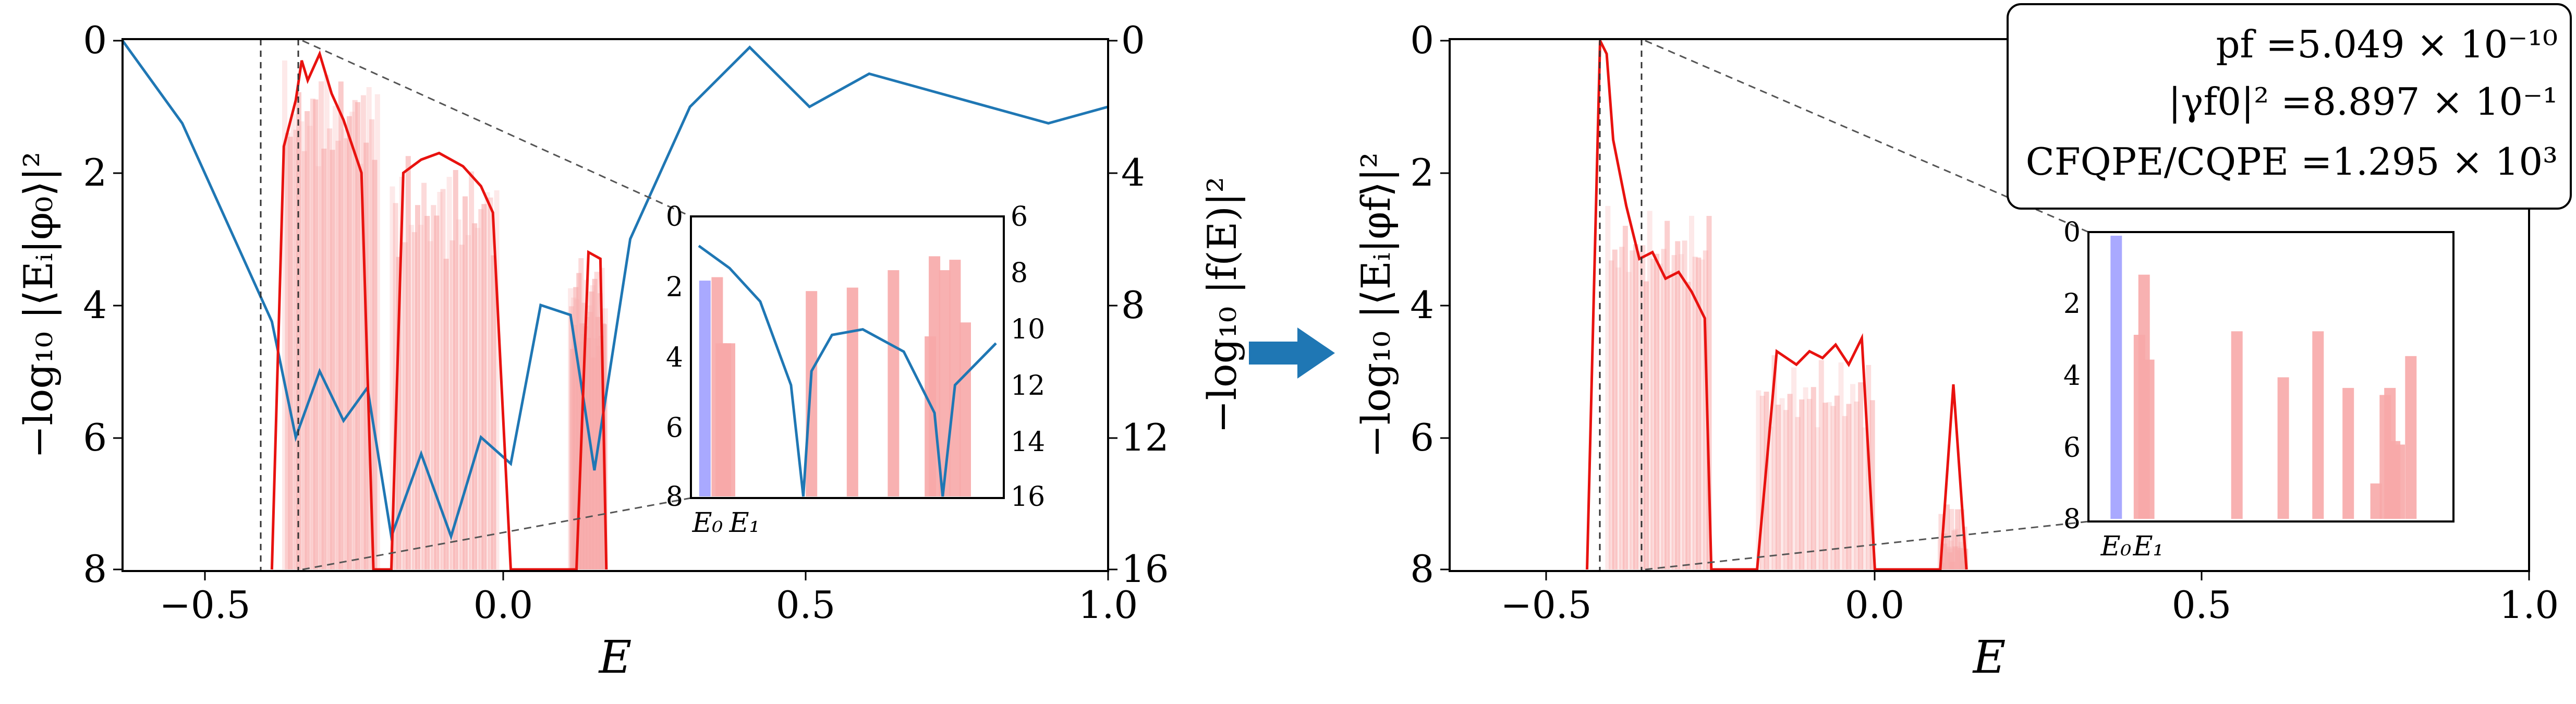  Describe the element at coordinates (38, 305) in the screenshot. I see `left-y-axis-label: −log₁₀ |⟨Eᵢ|φ₀⟩|²` at that location.